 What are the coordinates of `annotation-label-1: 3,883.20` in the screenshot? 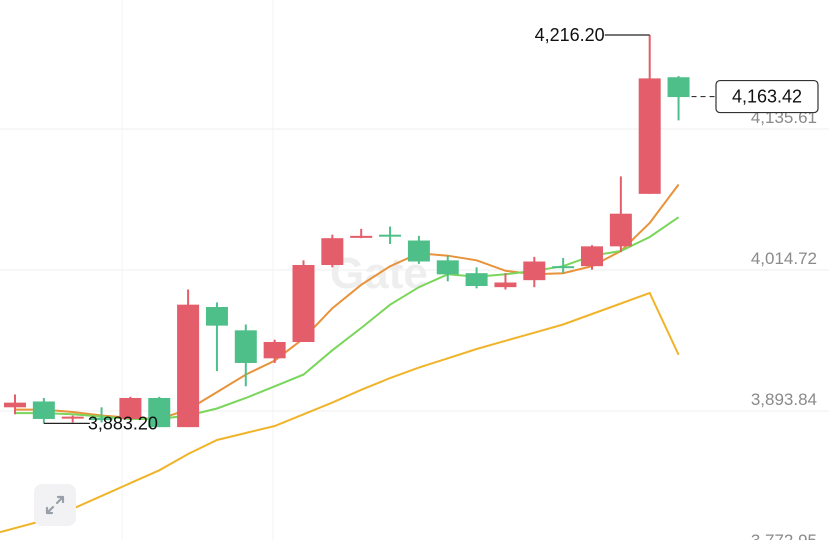 It's located at (123, 423).